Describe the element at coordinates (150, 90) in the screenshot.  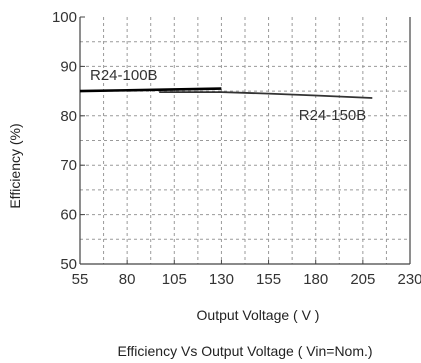
I see `series-line-r24-100b` at that location.